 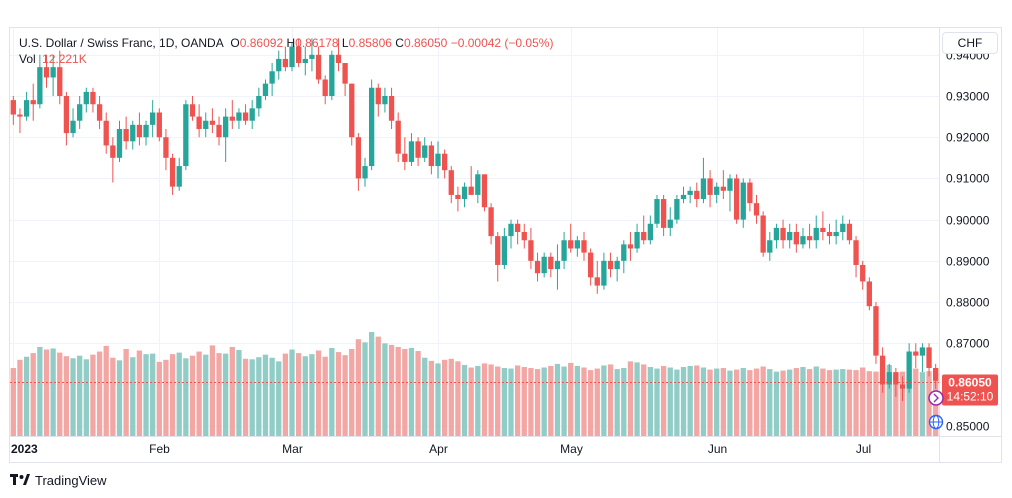 What do you see at coordinates (936, 398) in the screenshot?
I see `reset-icon` at bounding box center [936, 398].